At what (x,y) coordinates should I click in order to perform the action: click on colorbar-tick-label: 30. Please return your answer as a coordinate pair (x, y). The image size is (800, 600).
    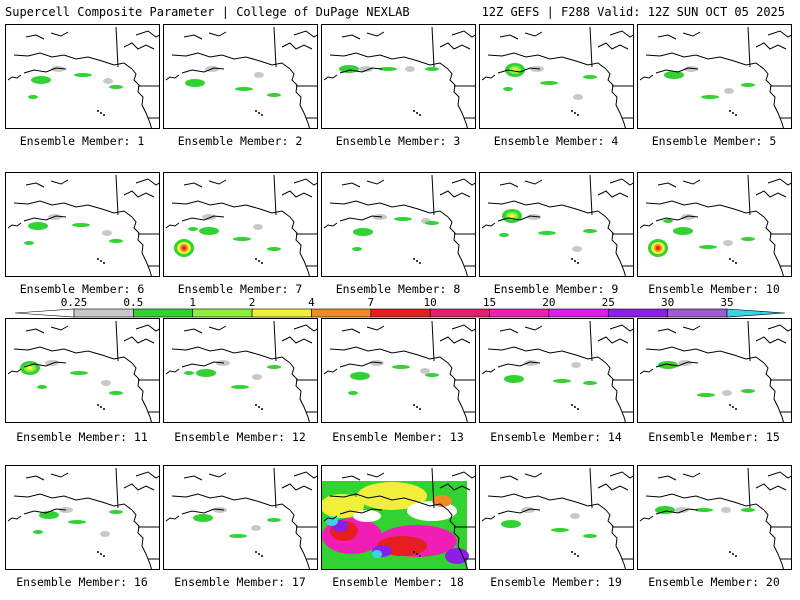
    Looking at the image, I should click on (667, 302).